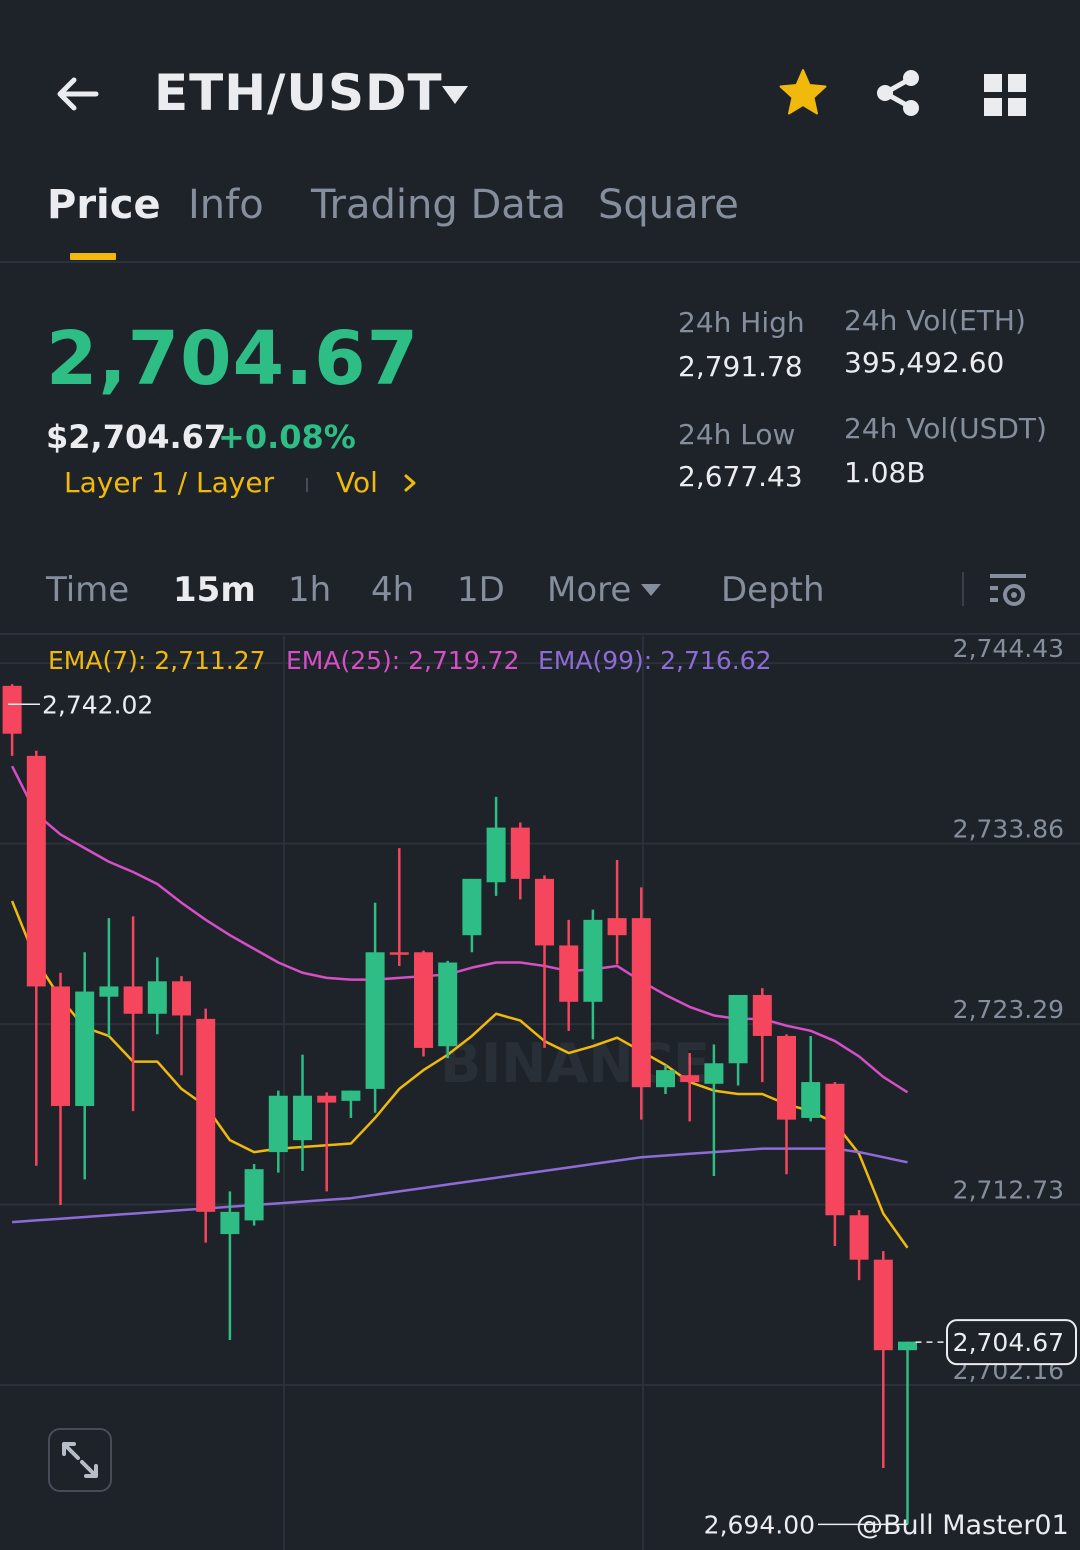 The height and width of the screenshot is (1550, 1080). Describe the element at coordinates (540, 634) in the screenshot. I see `interval-divider` at that location.